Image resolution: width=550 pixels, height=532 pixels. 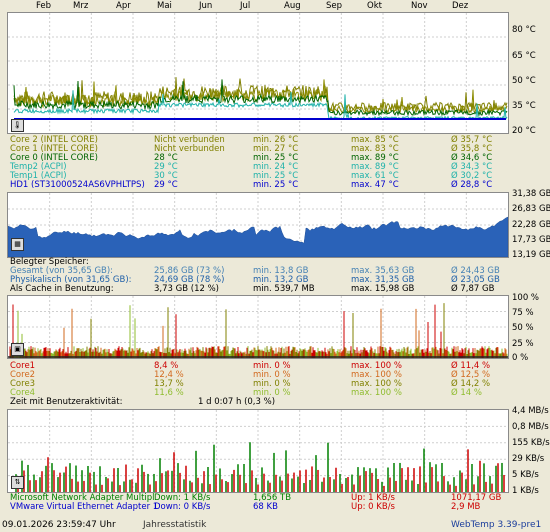 I want to click on net-axis-tick: 29 KB/s, so click(x=528, y=459).